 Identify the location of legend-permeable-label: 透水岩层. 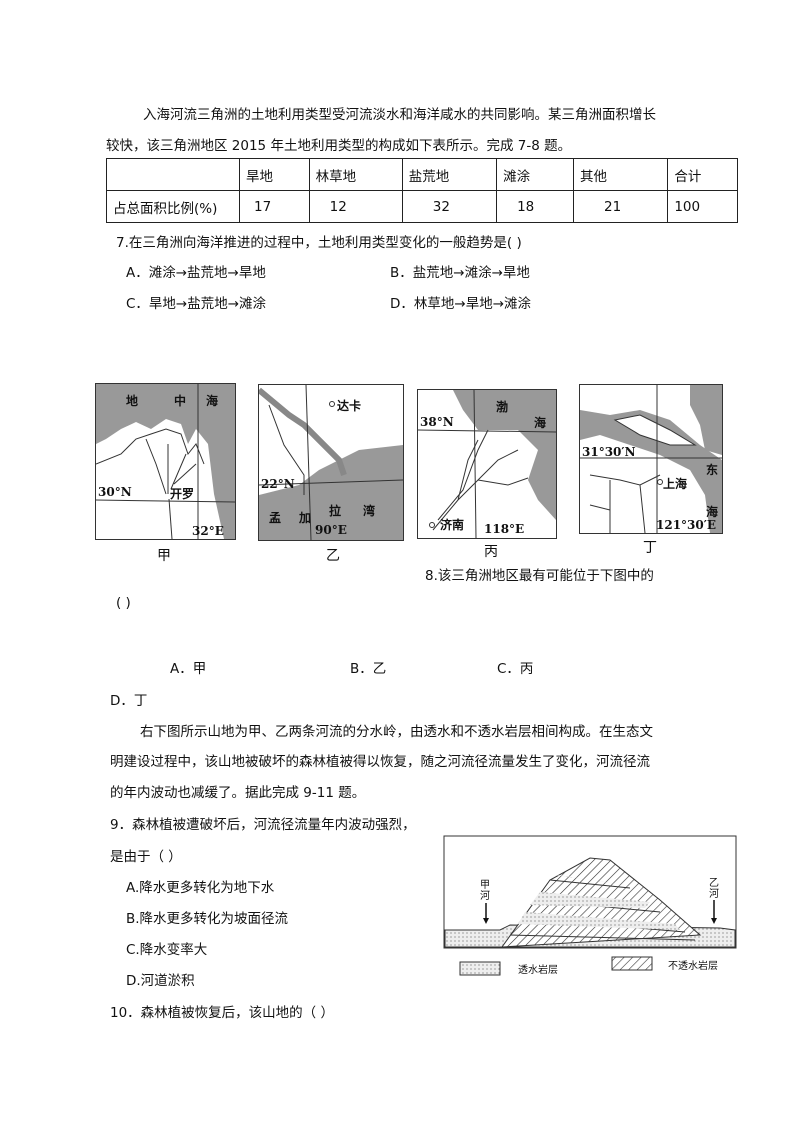
(538, 970).